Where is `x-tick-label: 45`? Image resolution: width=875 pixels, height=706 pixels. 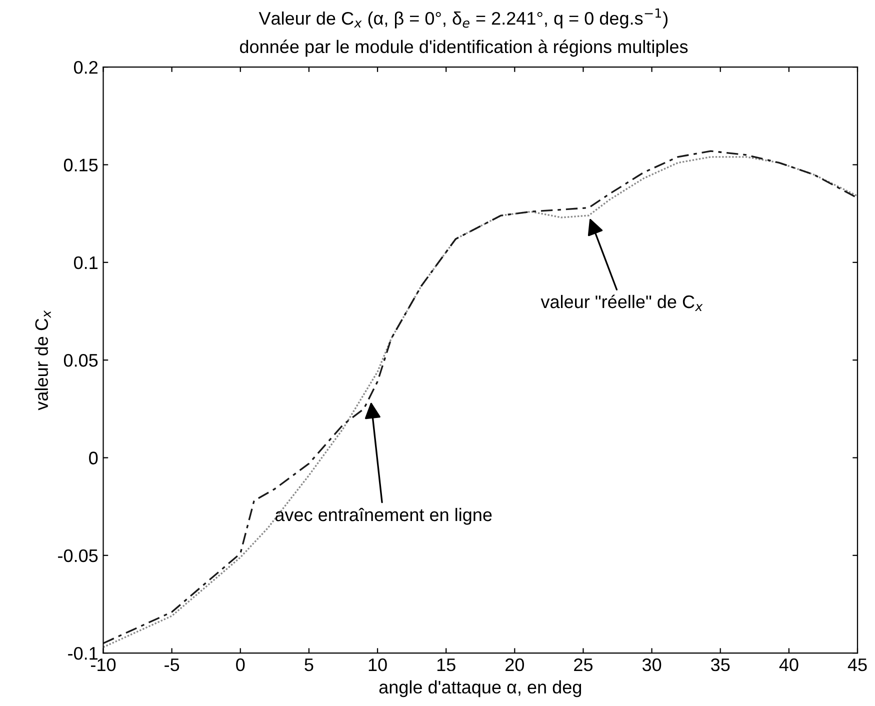
x-tick-label: 45 is located at coordinates (857, 665).